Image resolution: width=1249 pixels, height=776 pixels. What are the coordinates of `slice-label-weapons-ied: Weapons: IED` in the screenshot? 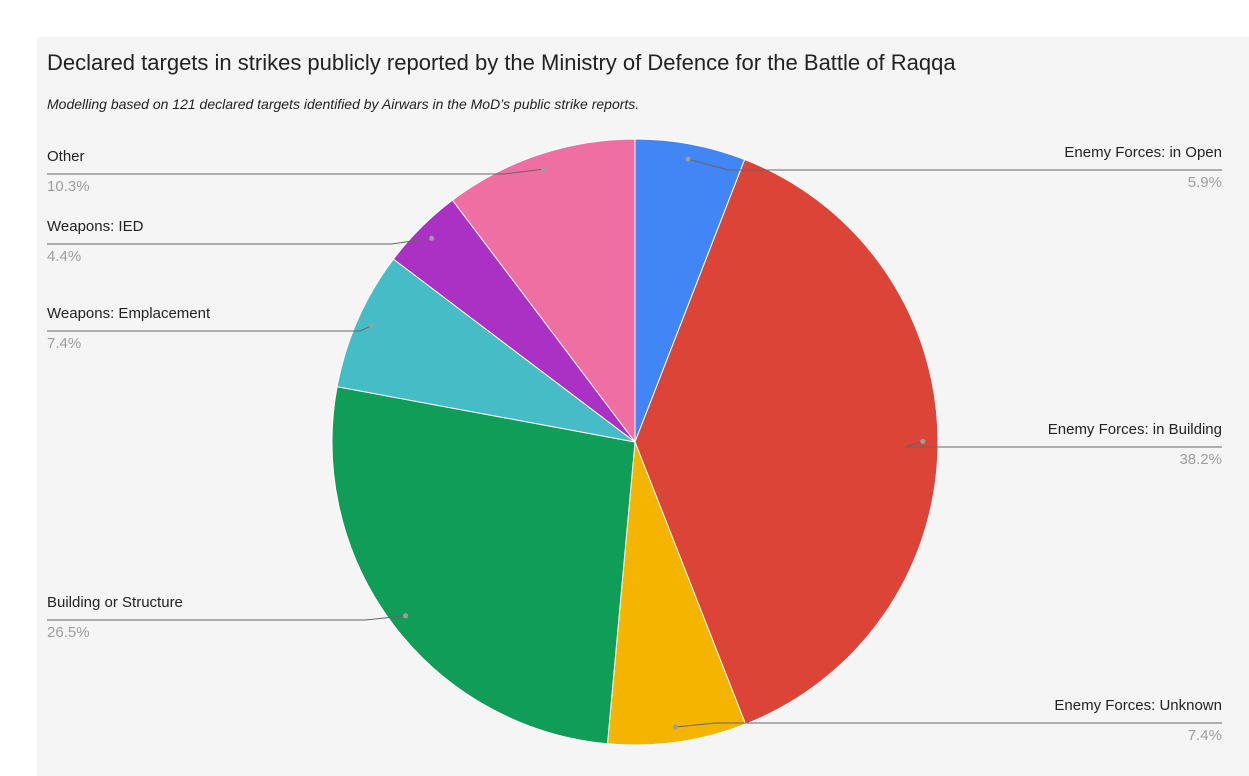 It's located at (95, 226).